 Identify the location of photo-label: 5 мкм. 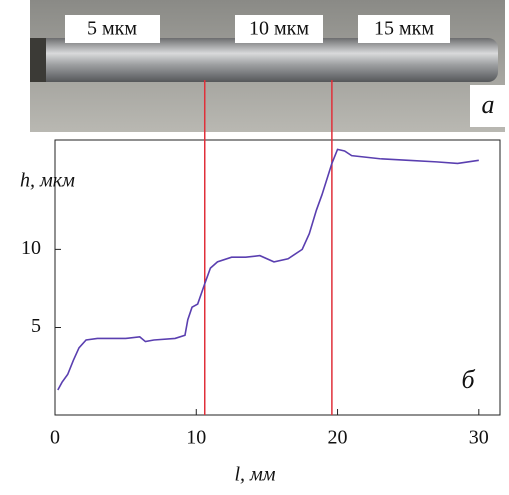
(112, 29).